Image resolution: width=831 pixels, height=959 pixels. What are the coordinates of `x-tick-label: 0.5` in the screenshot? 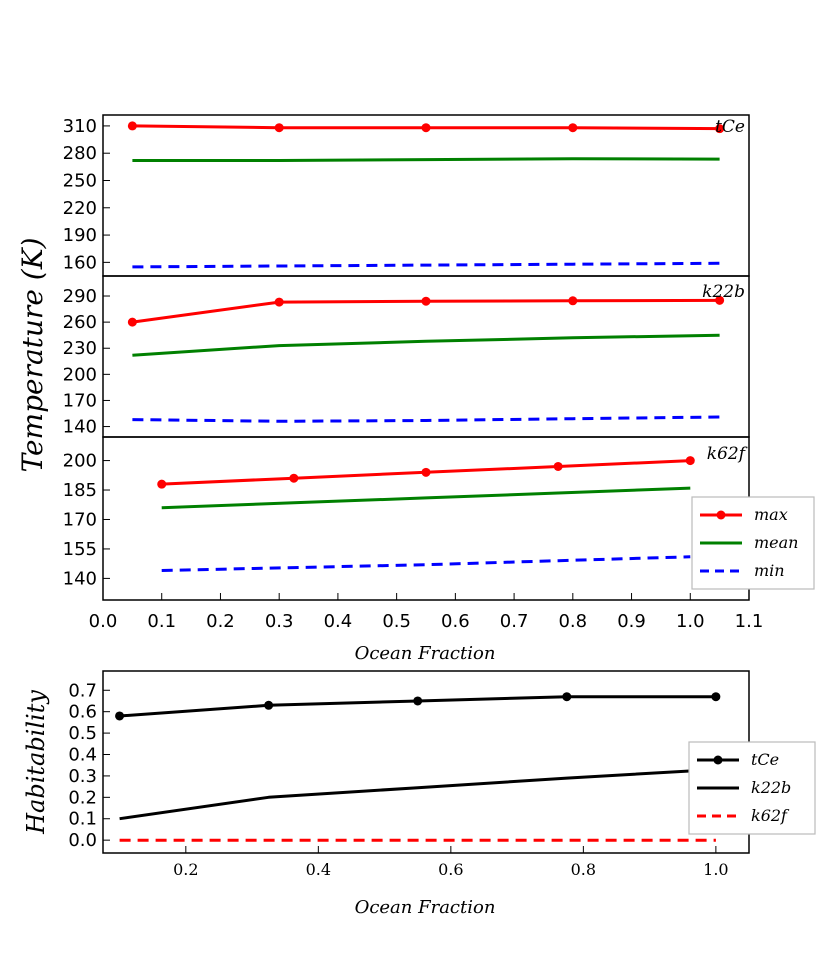 It's located at (396, 621).